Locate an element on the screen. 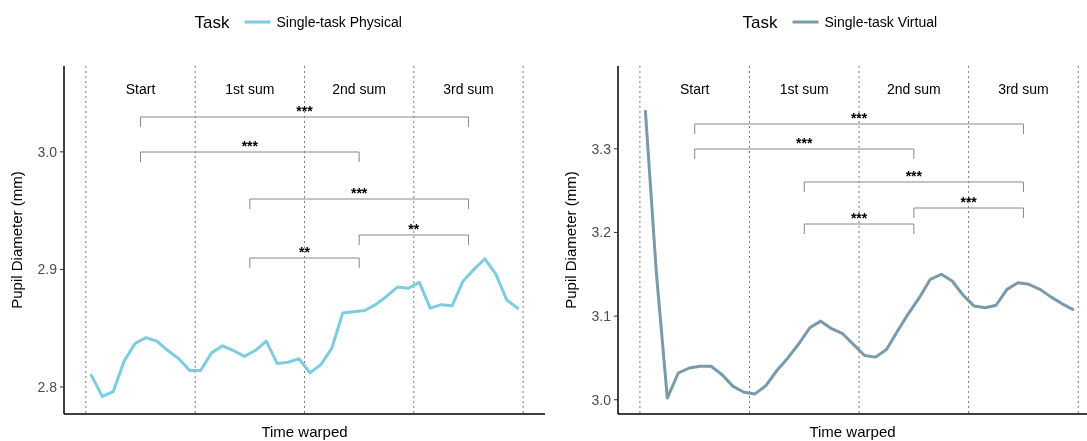  legend-label: Single-task Virtual is located at coordinates (881, 22).